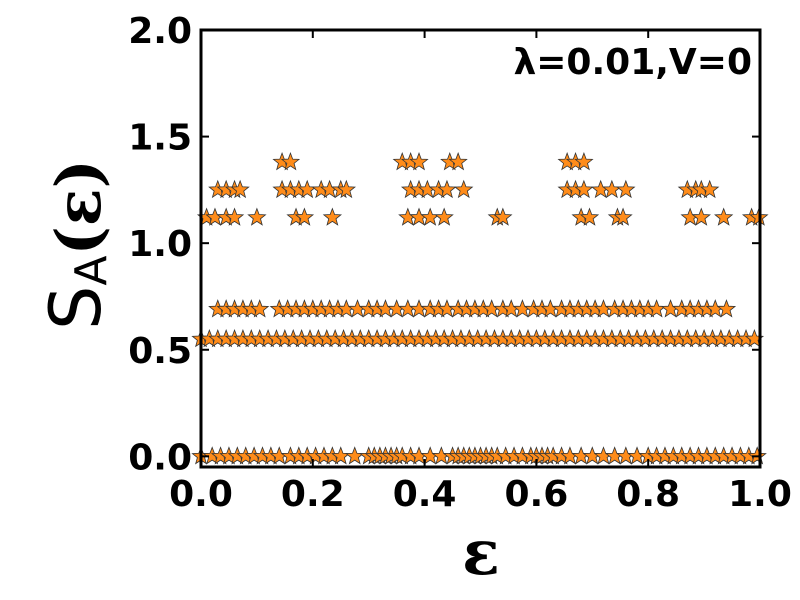 Image resolution: width=800 pixels, height=600 pixels. I want to click on chart-annotation: λ=0.01,V=0, so click(632, 62).